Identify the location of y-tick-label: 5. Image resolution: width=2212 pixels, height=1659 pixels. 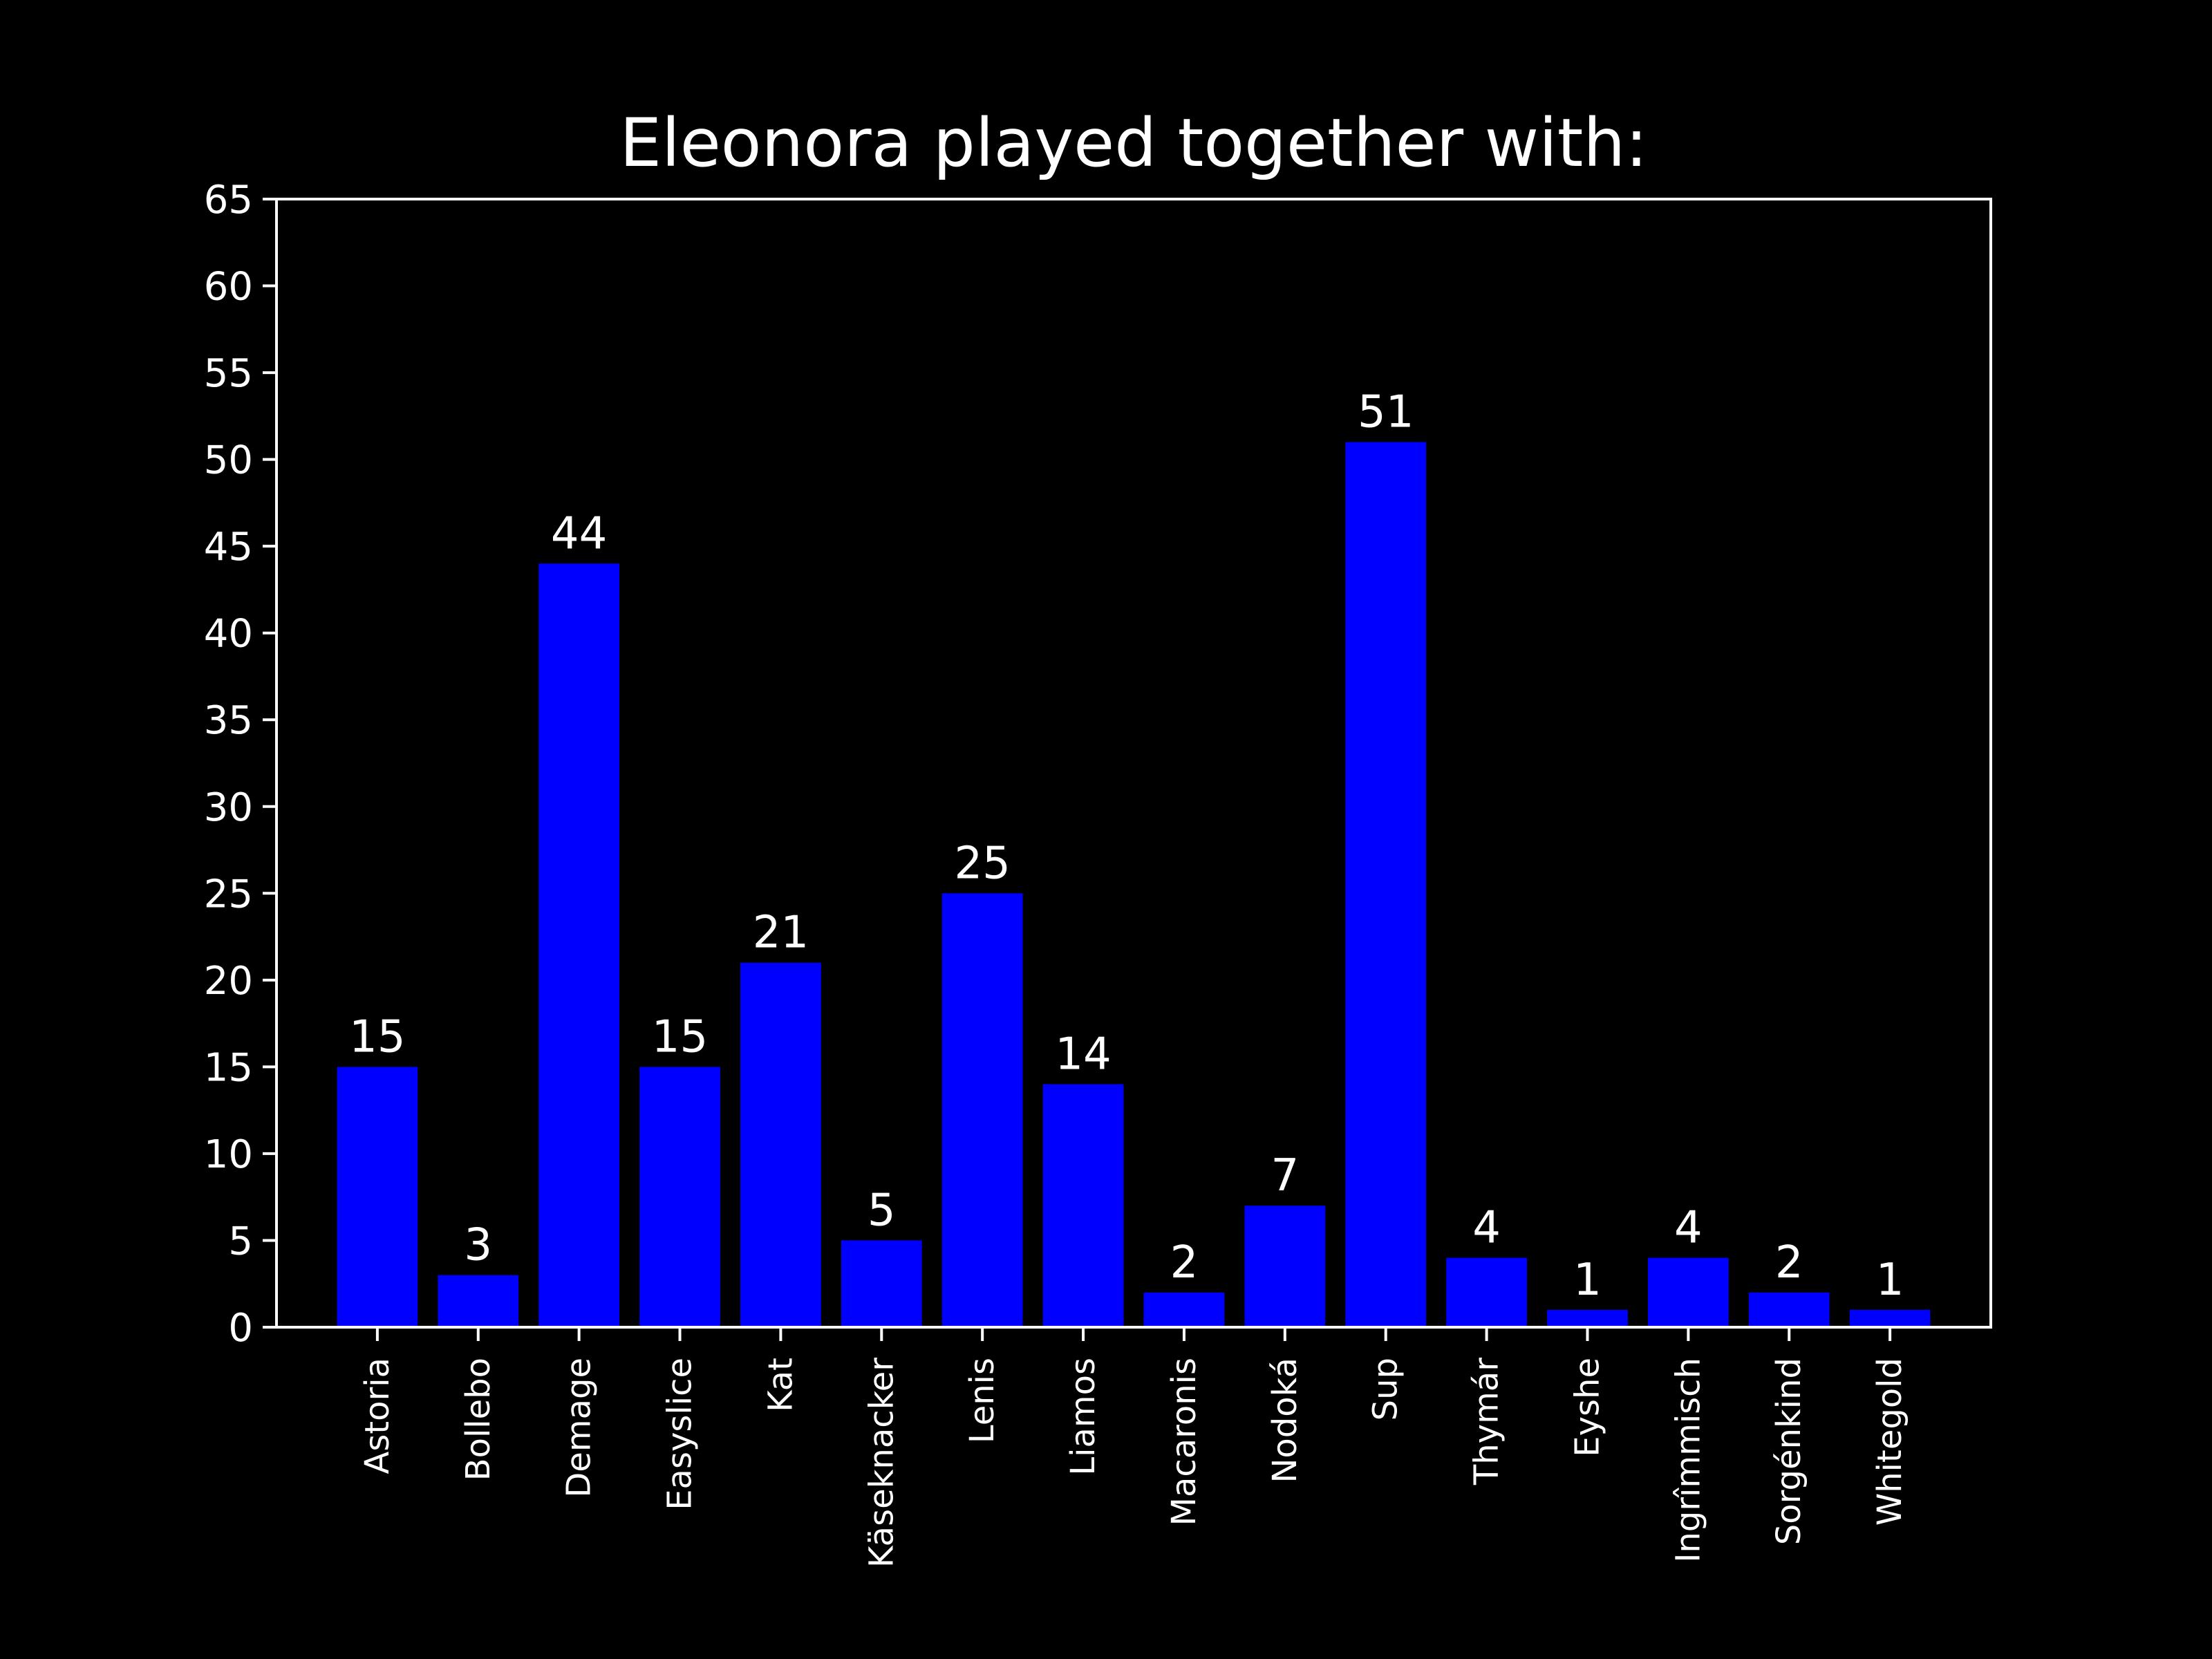
(240, 1241).